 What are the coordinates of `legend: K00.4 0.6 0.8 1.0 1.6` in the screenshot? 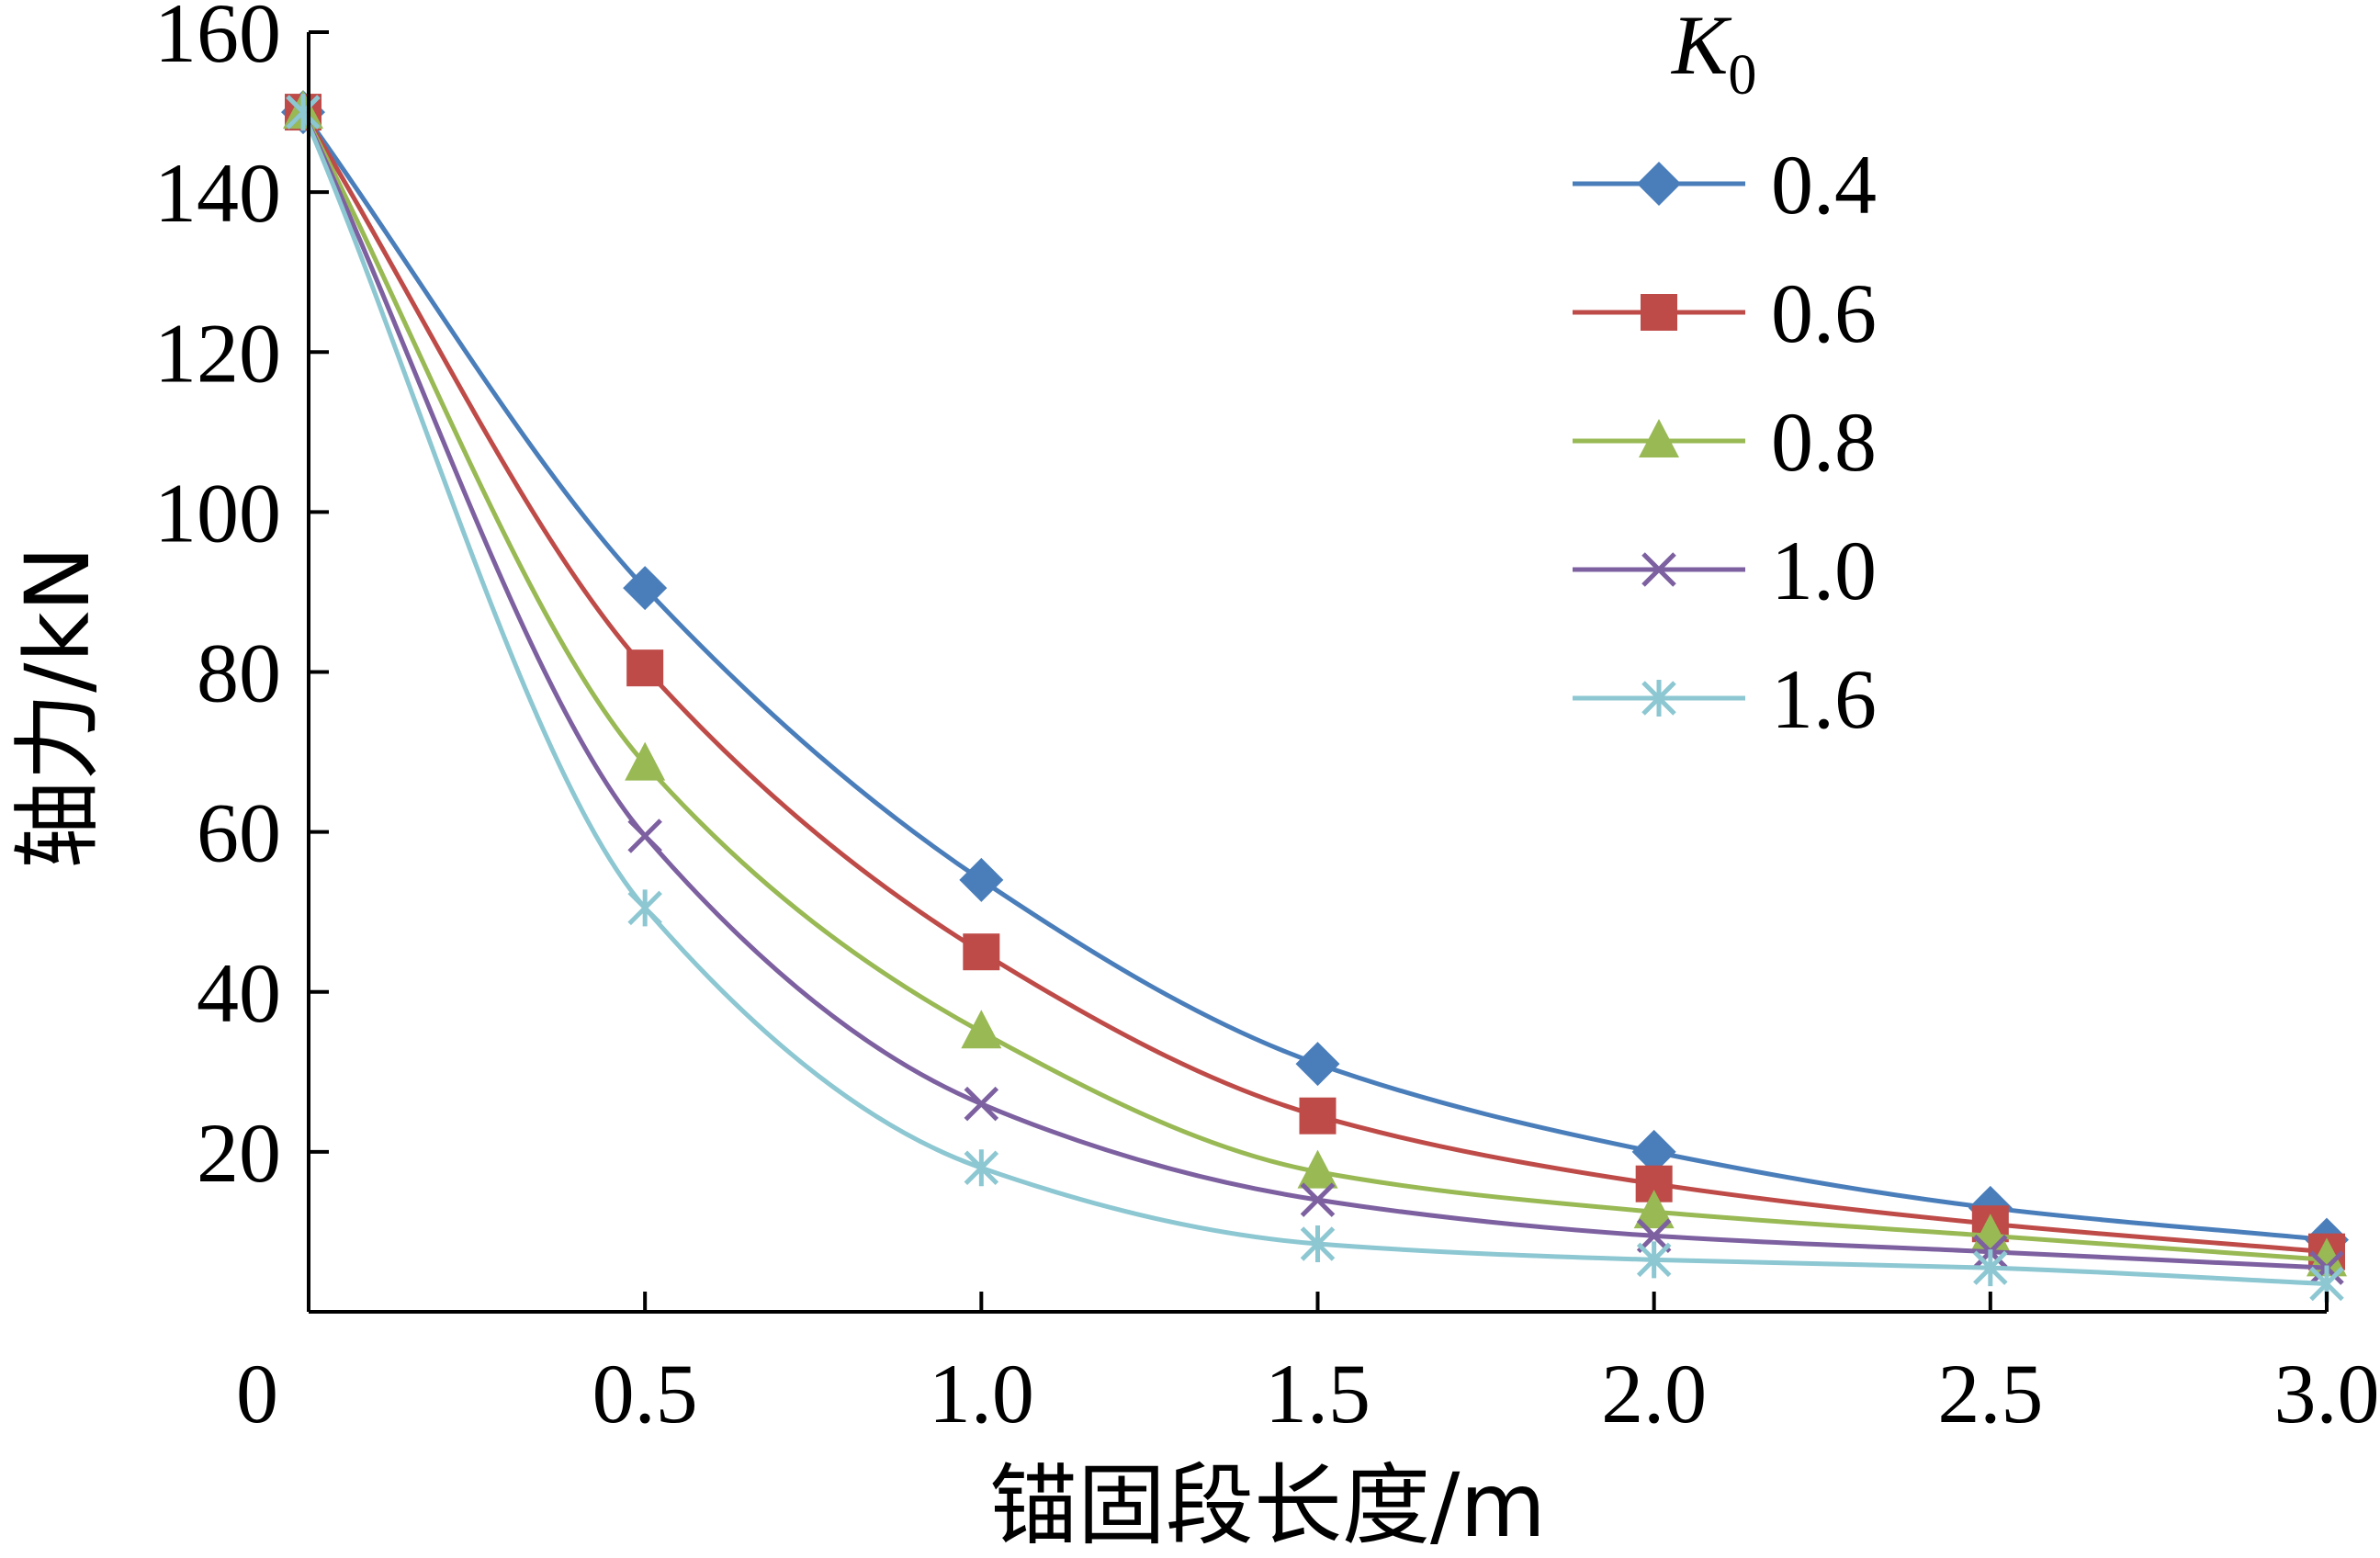 It's located at (1725, 373).